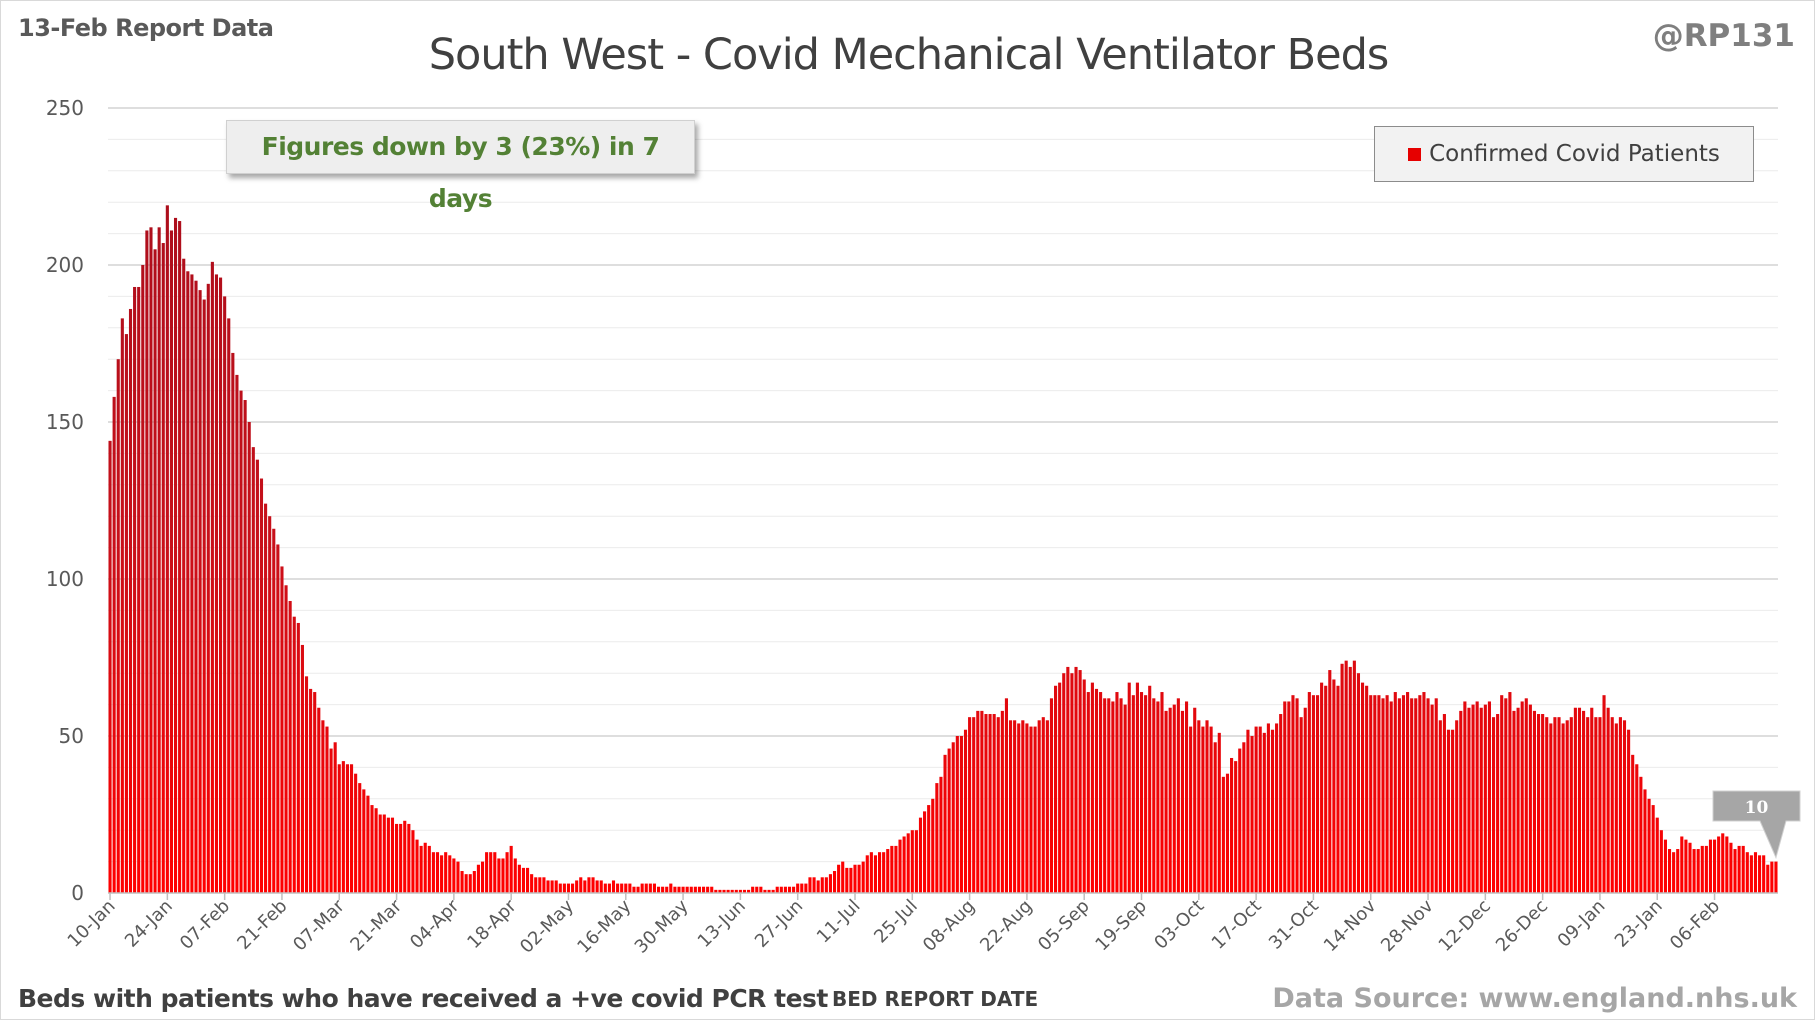 The image size is (1817, 1022). What do you see at coordinates (1465, 926) in the screenshot?
I see `x-tick-label: 12-Dec` at bounding box center [1465, 926].